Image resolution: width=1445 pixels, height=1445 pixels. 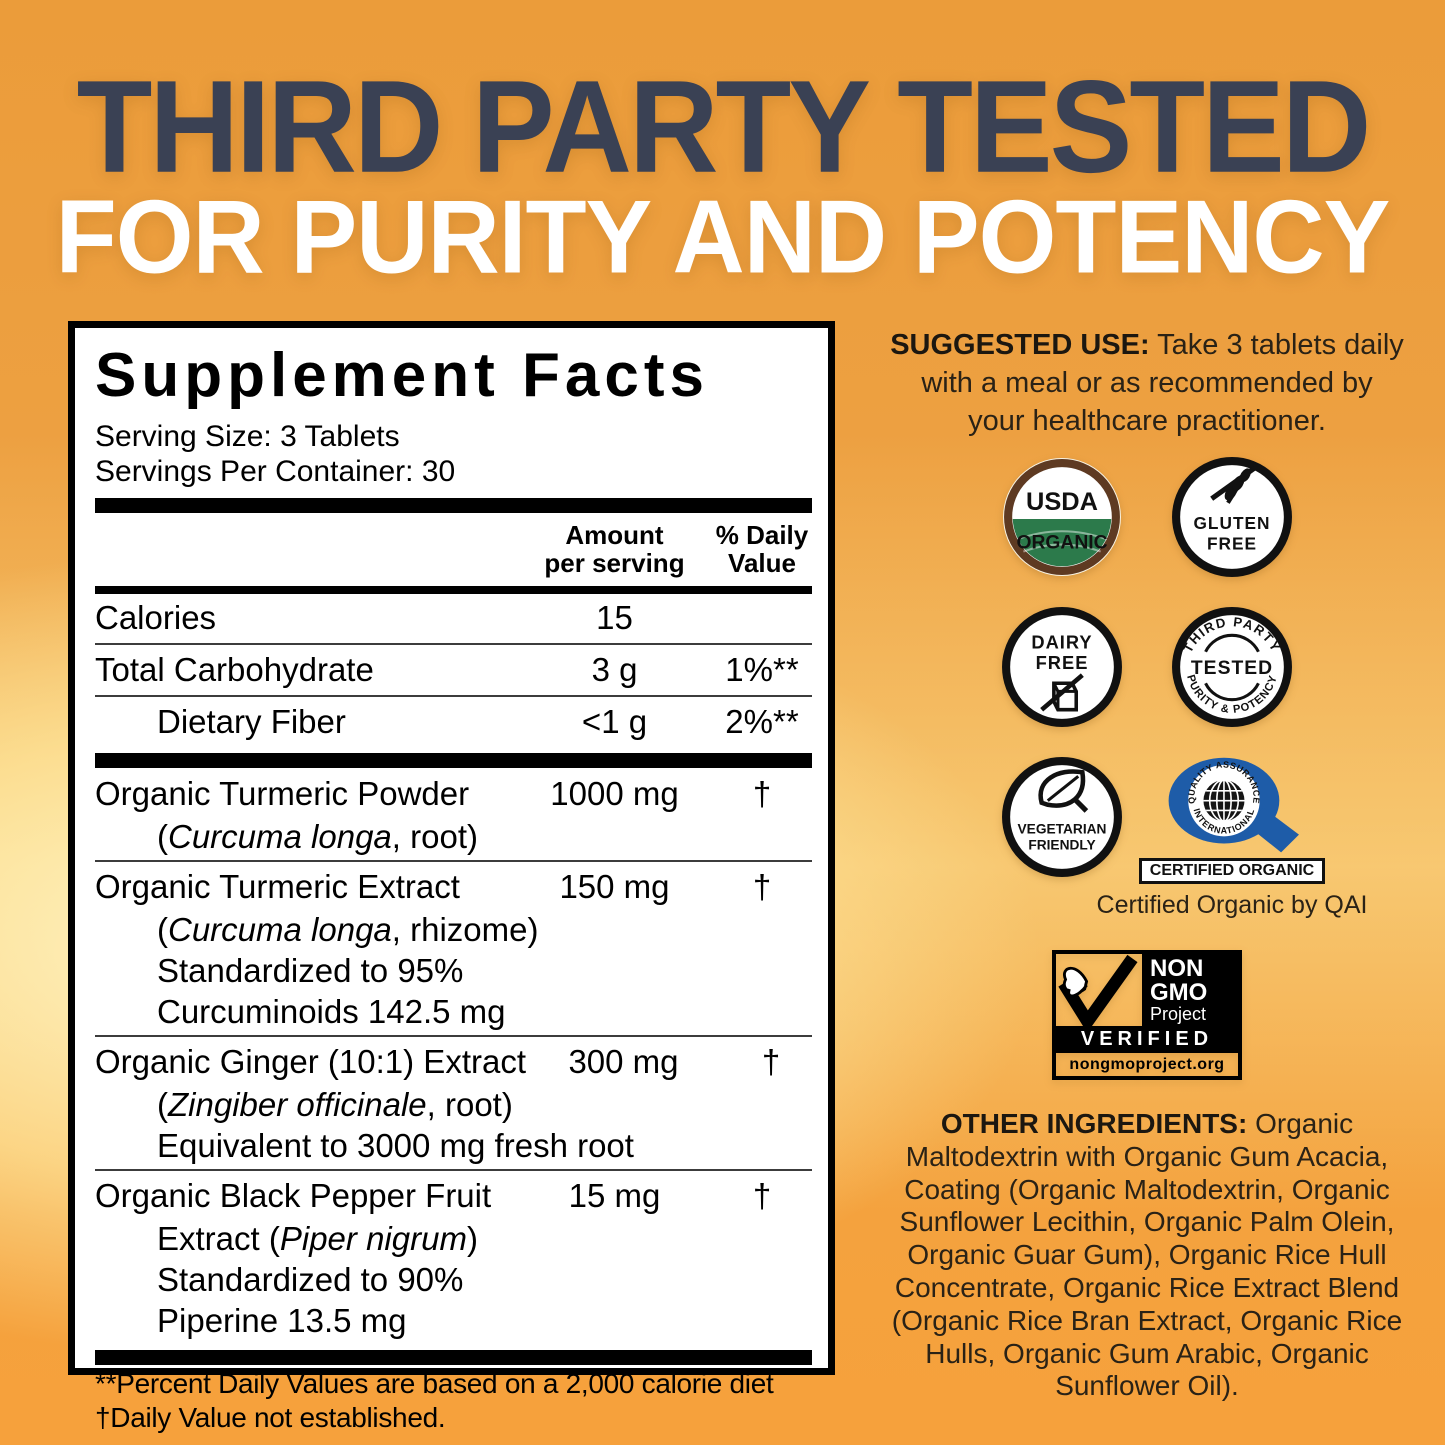 I want to click on headline-secondary: FOR PURITY AND POTENCY, so click(x=723, y=237).